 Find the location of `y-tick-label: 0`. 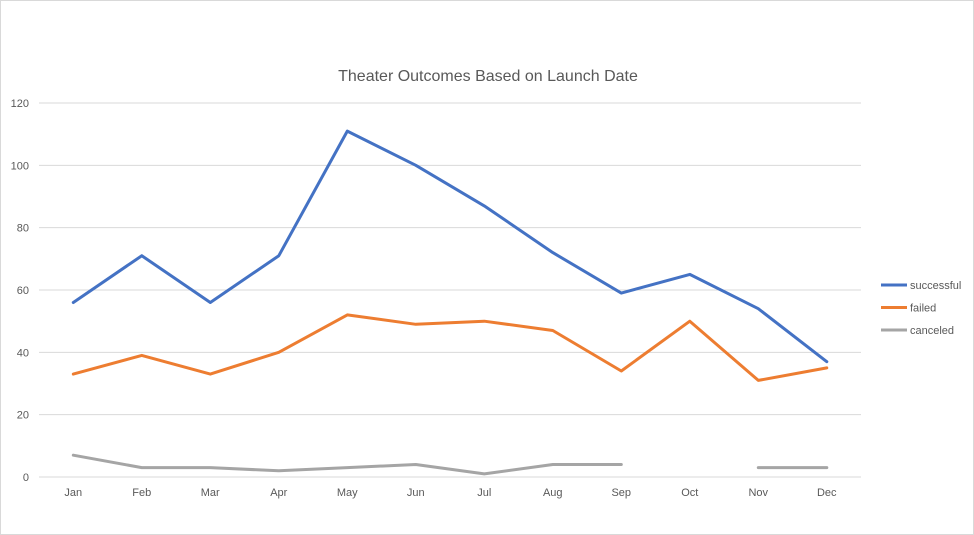

y-tick-label: 0 is located at coordinates (26, 478).